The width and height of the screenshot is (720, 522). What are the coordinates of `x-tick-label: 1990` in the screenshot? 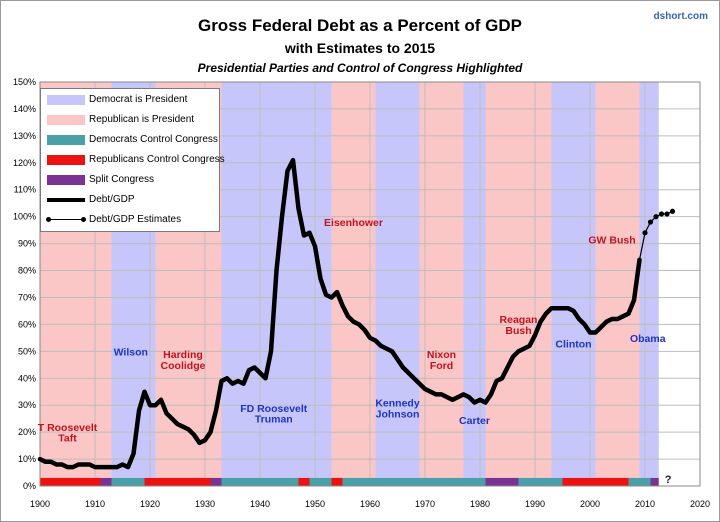 It's located at (535, 504).